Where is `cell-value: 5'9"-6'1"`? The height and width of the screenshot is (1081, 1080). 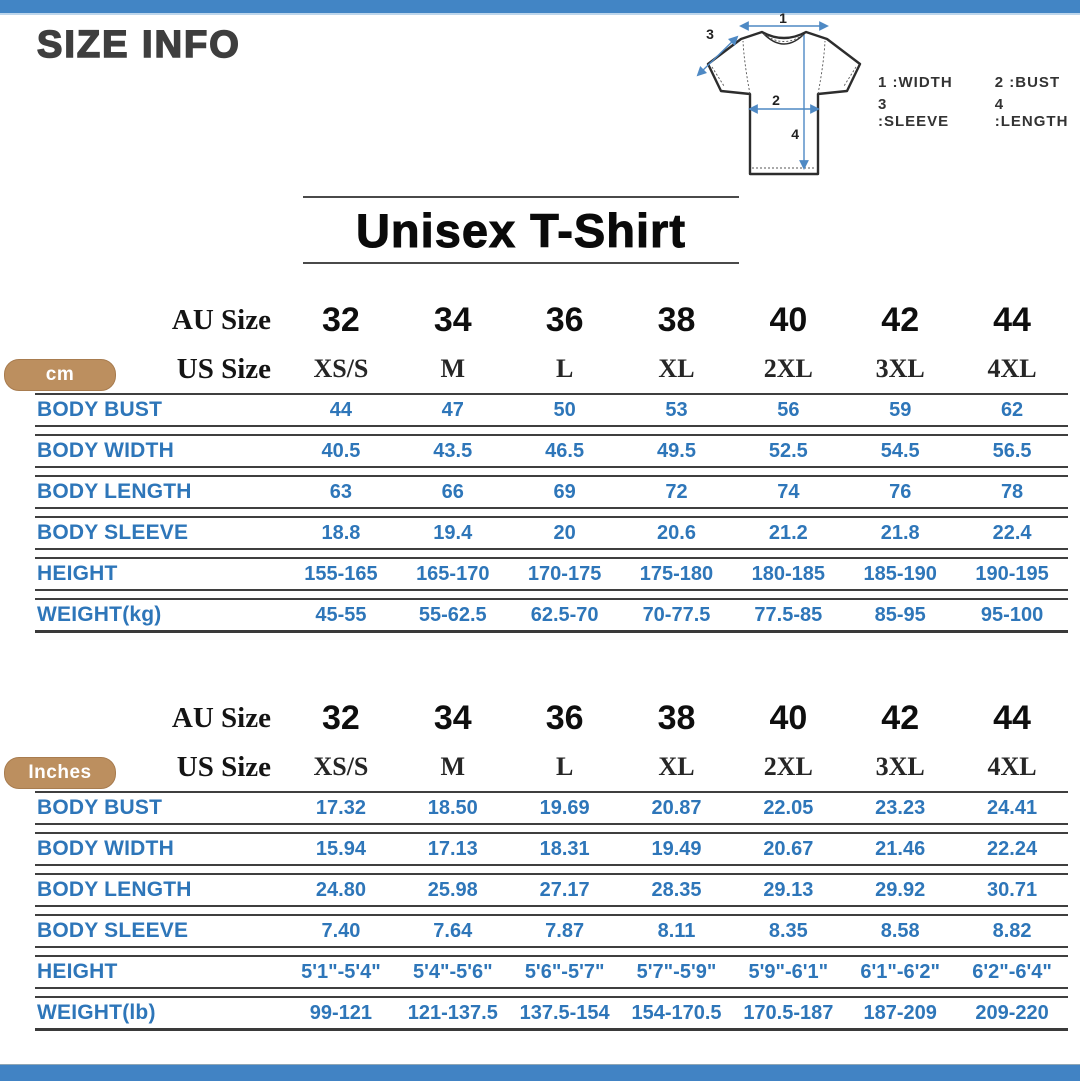
cell-value: 5'9"-6'1" is located at coordinates (788, 971).